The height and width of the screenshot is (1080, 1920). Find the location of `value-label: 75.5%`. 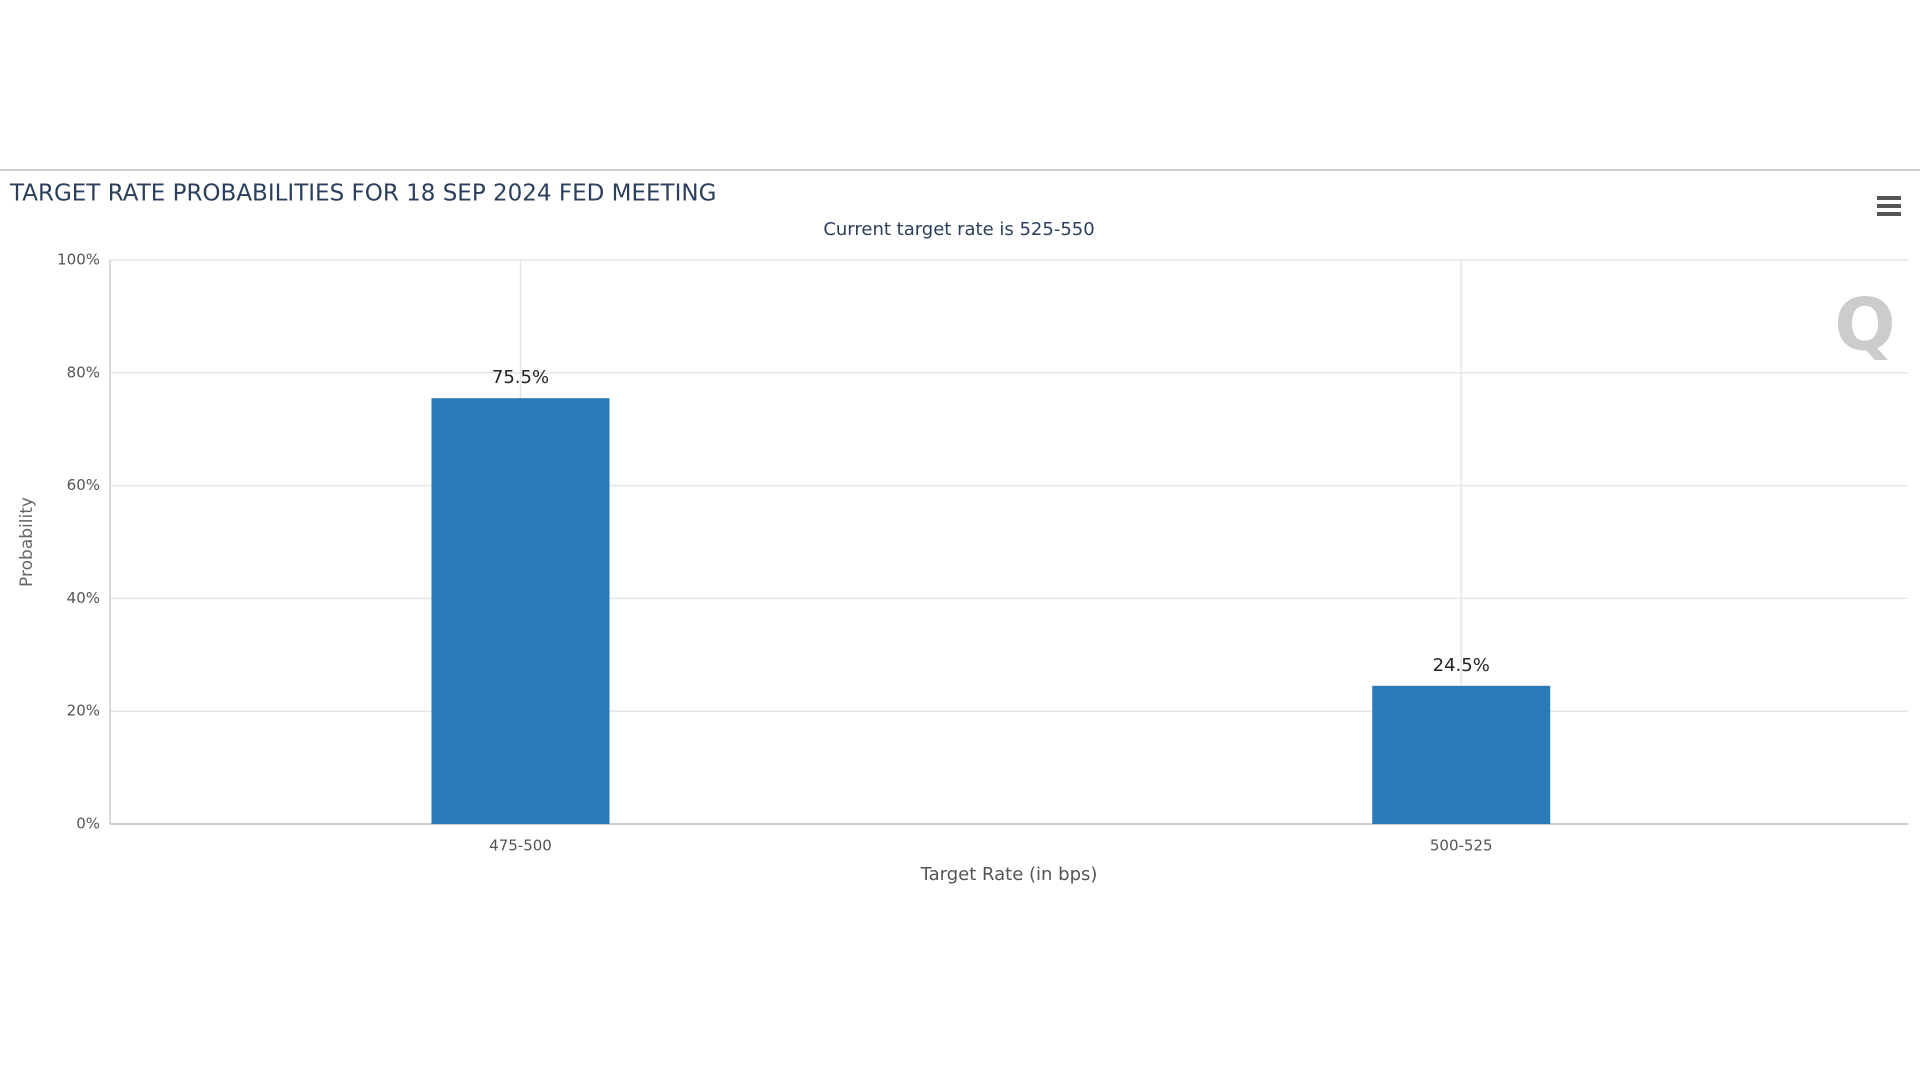

value-label: 75.5% is located at coordinates (520, 377).